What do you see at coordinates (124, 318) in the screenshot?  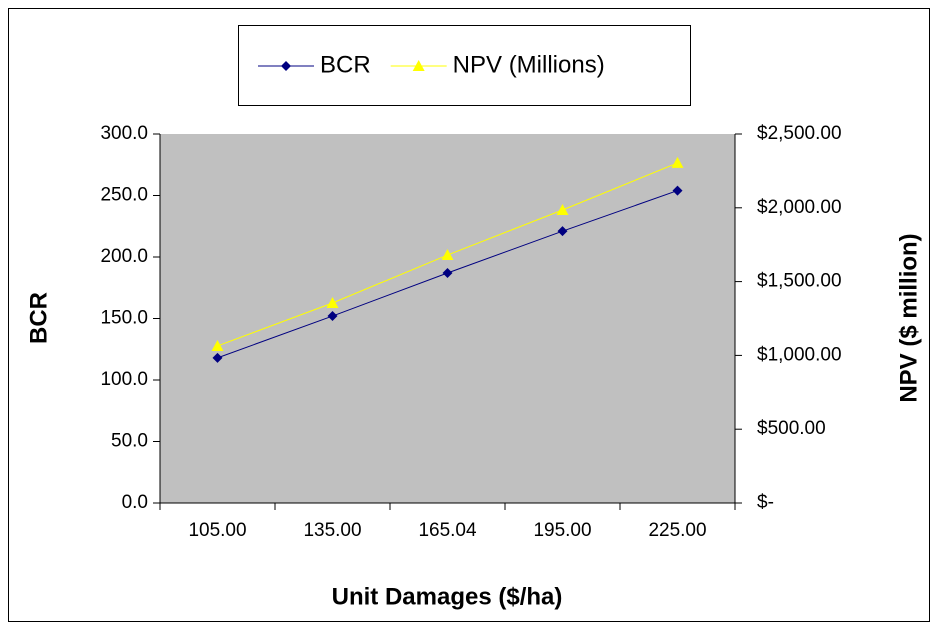 I see `y-tick-label: 150.0` at bounding box center [124, 318].